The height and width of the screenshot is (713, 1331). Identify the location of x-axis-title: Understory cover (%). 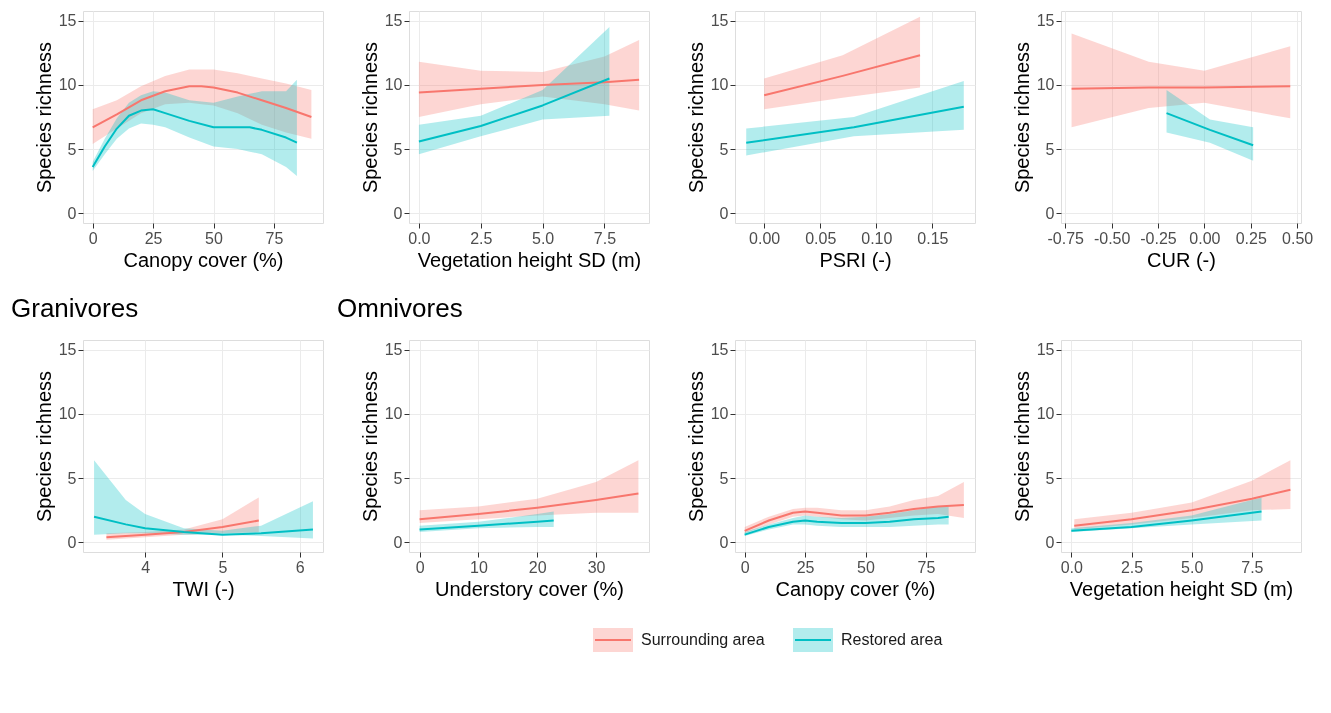
(529, 588).